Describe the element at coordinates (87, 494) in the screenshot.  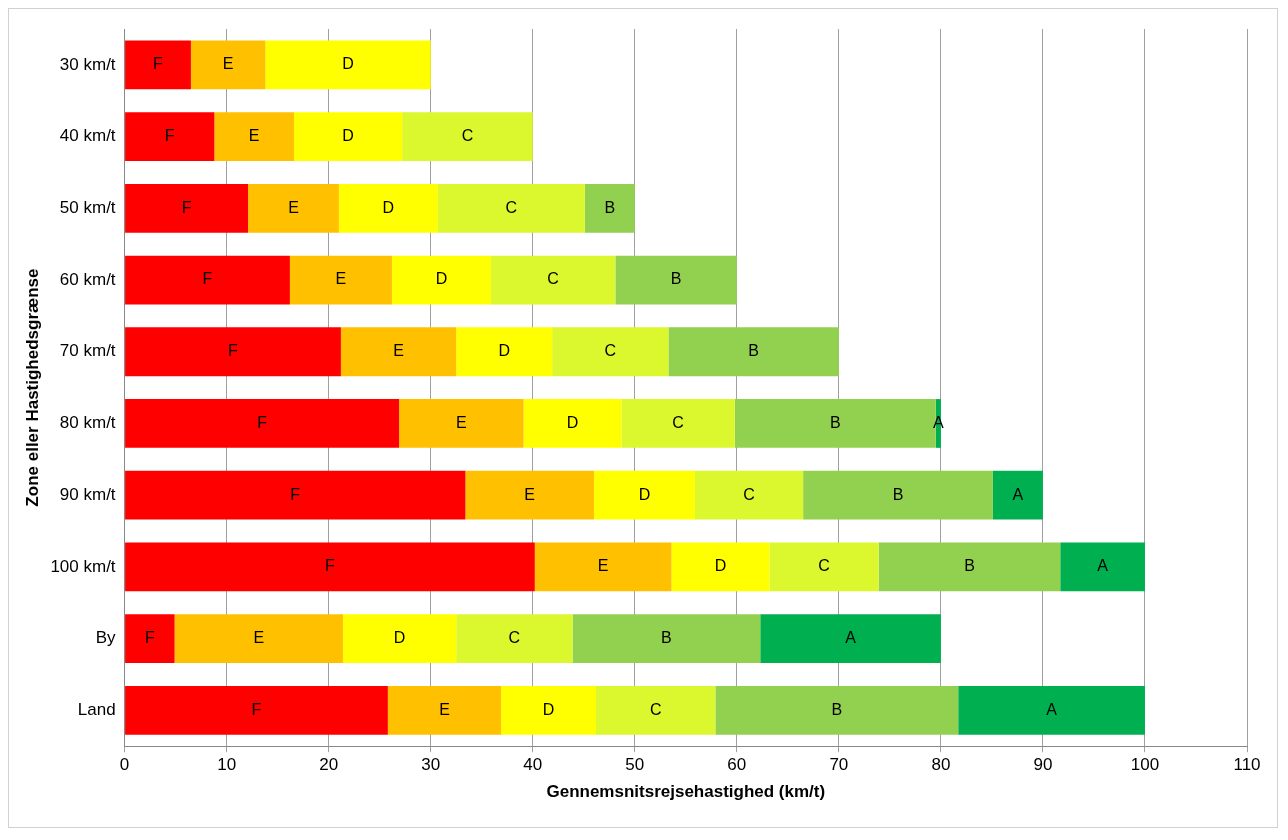
I see `y-tick-label: 90 km/t` at that location.